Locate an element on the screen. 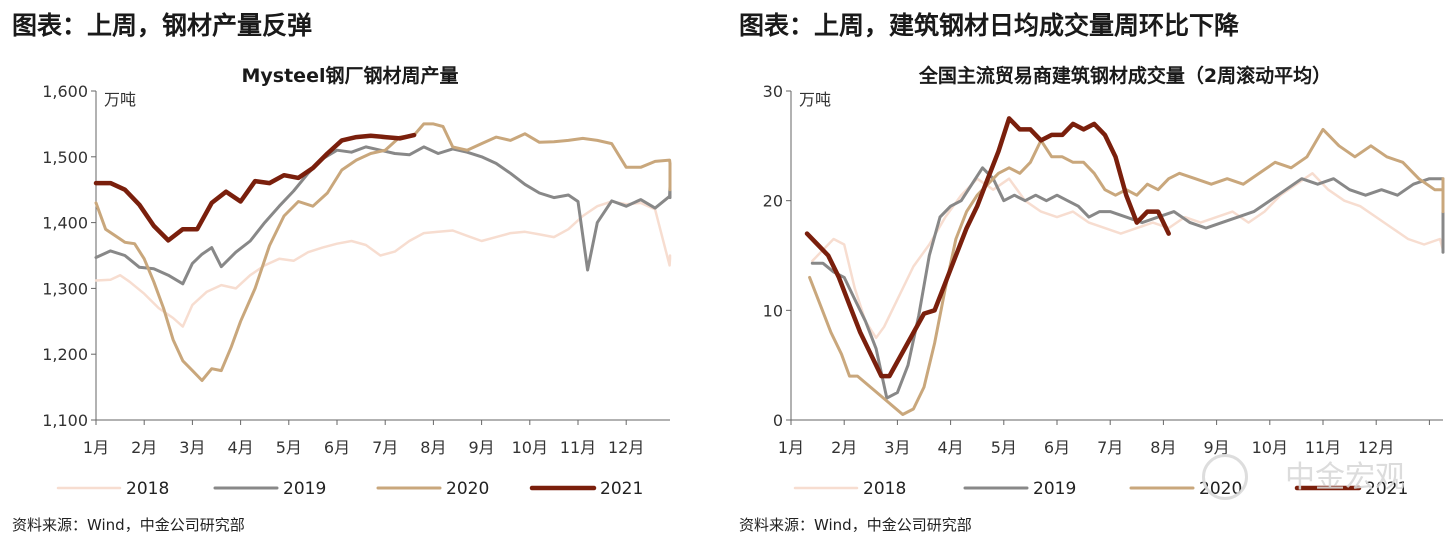 This screenshot has width=1453, height=540. left-series-2018 is located at coordinates (383, 264).